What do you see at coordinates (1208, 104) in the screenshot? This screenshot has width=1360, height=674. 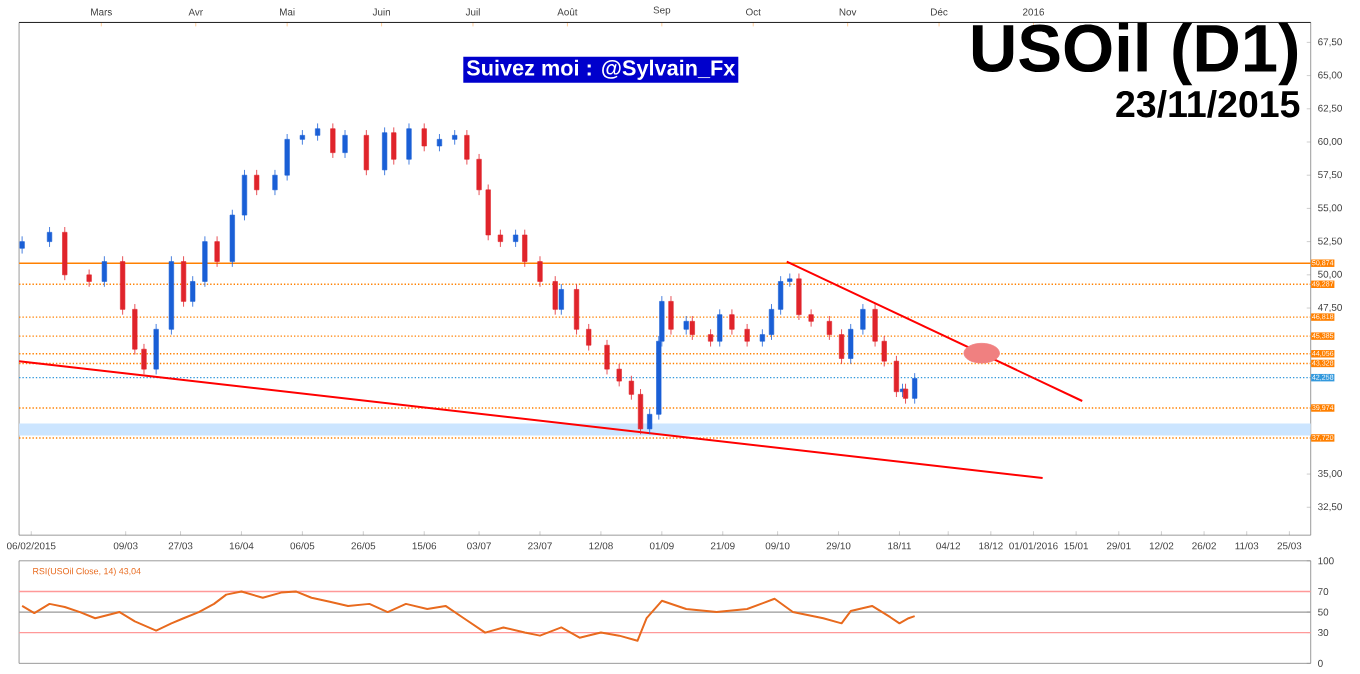 I see `text: 23/11/2015` at bounding box center [1208, 104].